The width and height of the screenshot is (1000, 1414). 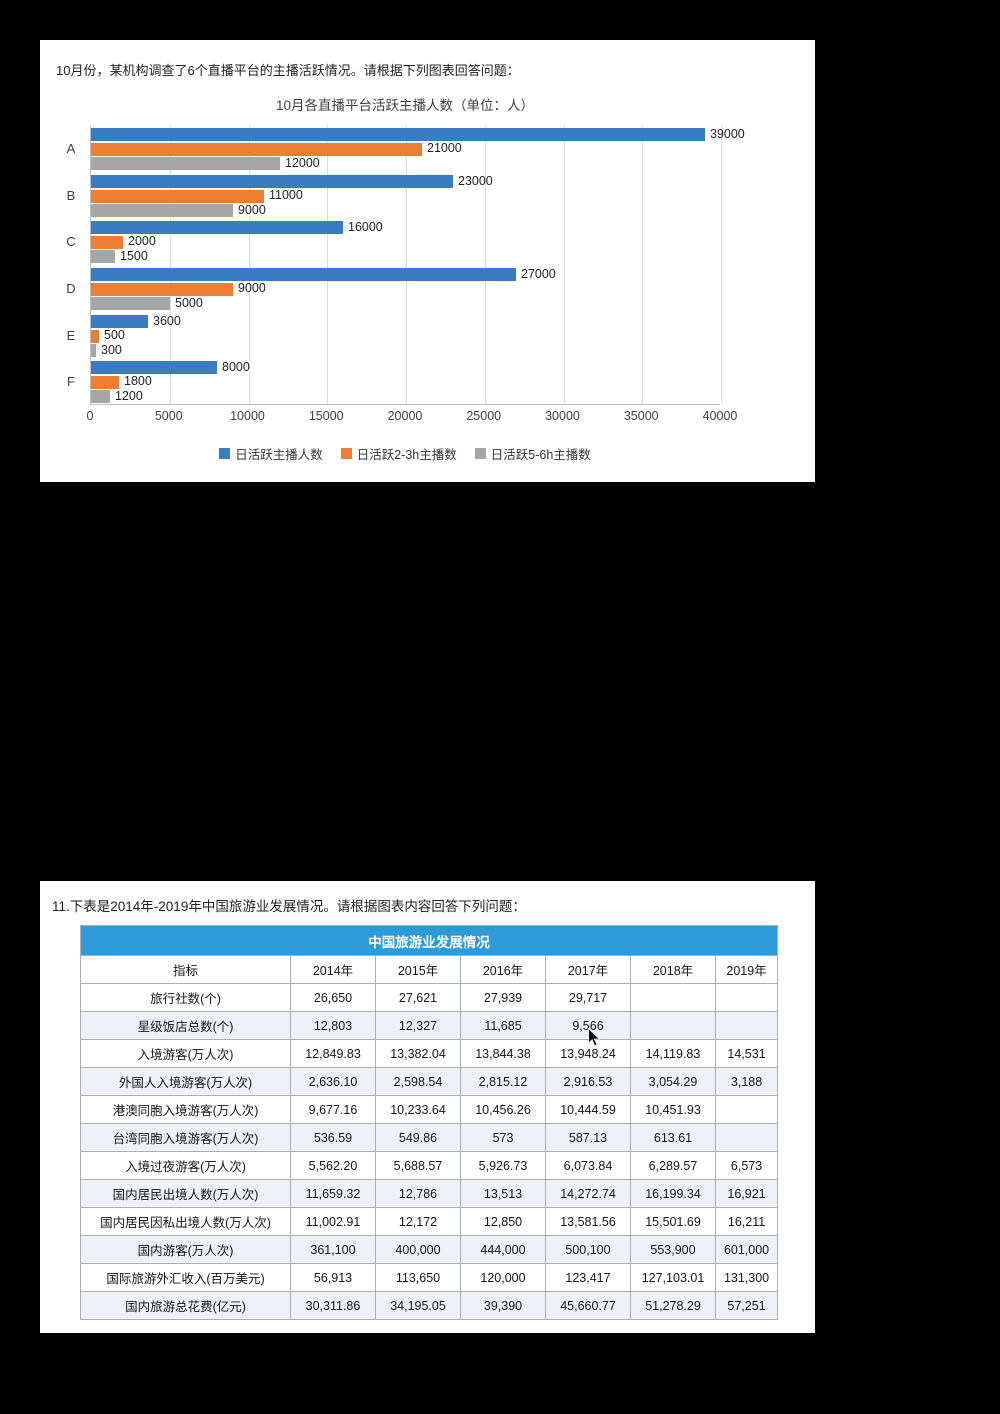 I want to click on table-cell: 12,786, so click(x=418, y=1193).